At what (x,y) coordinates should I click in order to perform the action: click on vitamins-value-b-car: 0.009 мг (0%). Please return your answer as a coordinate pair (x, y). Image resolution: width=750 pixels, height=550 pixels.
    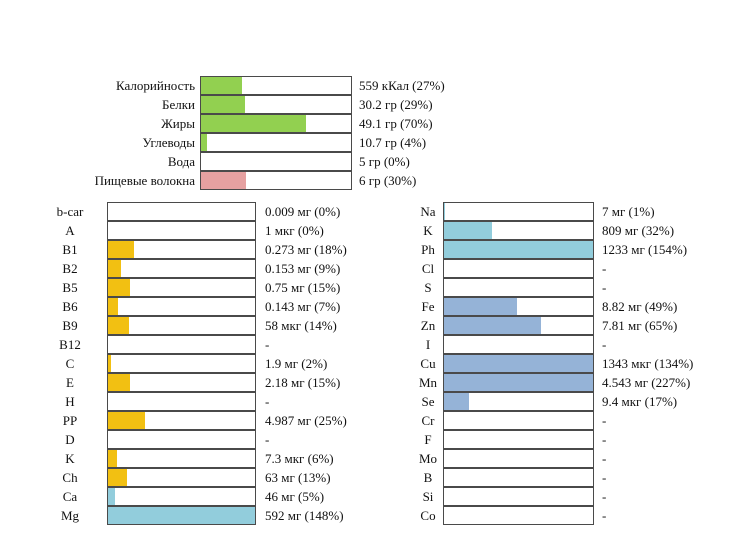
    Looking at the image, I should click on (303, 211).